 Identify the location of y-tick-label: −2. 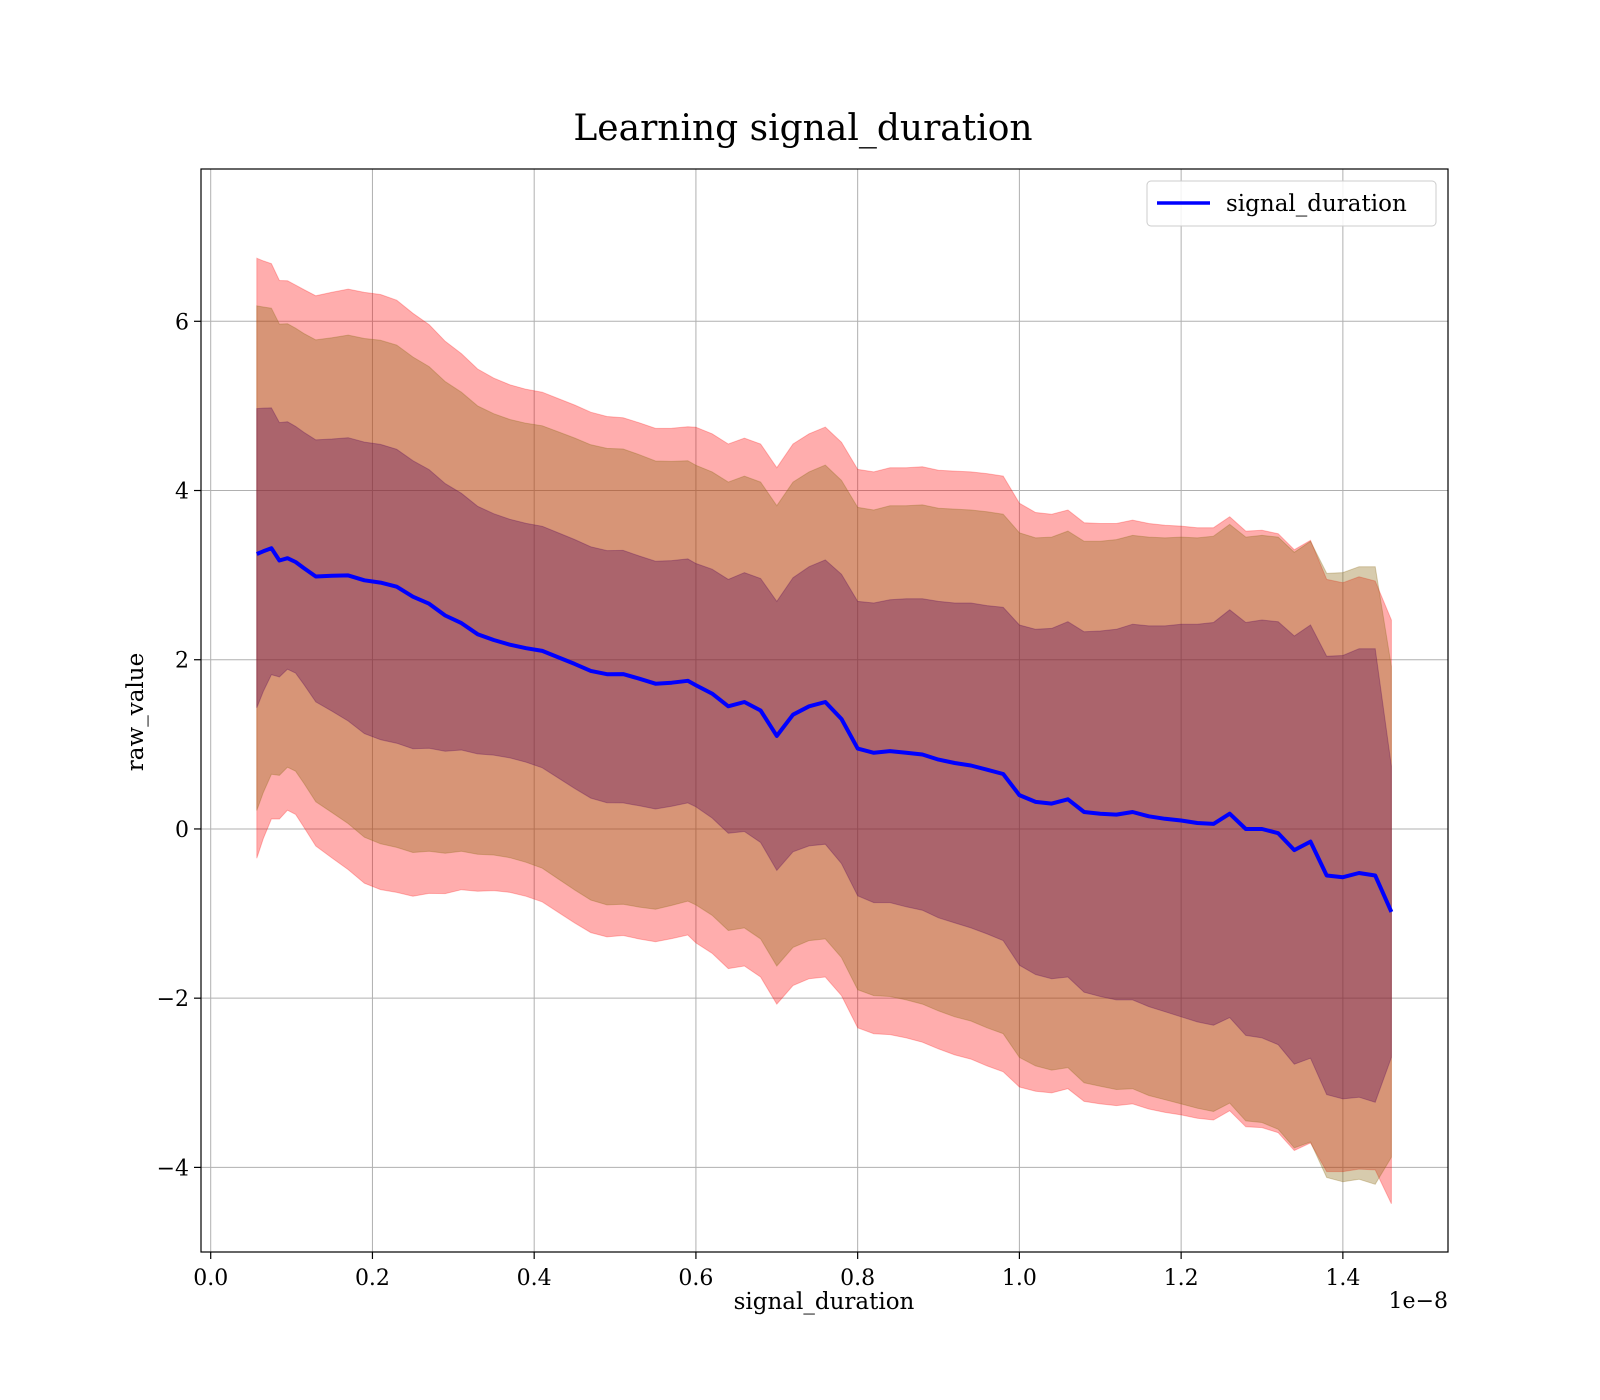
(173, 999).